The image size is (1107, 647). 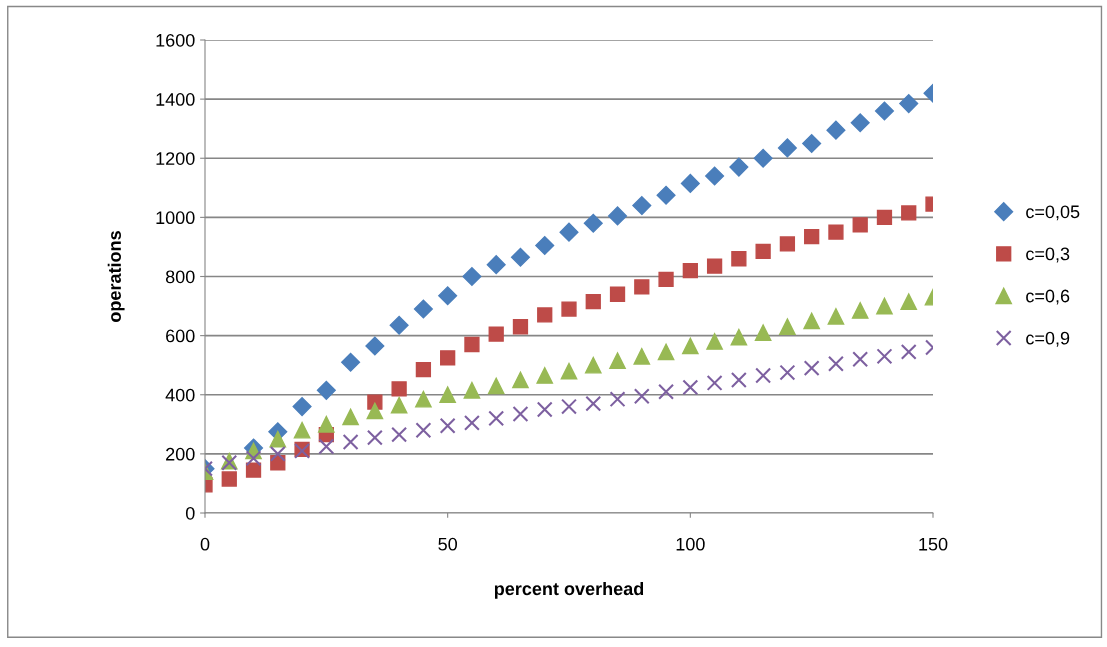 I want to click on x-axis-title: percent overhead, so click(x=569, y=590).